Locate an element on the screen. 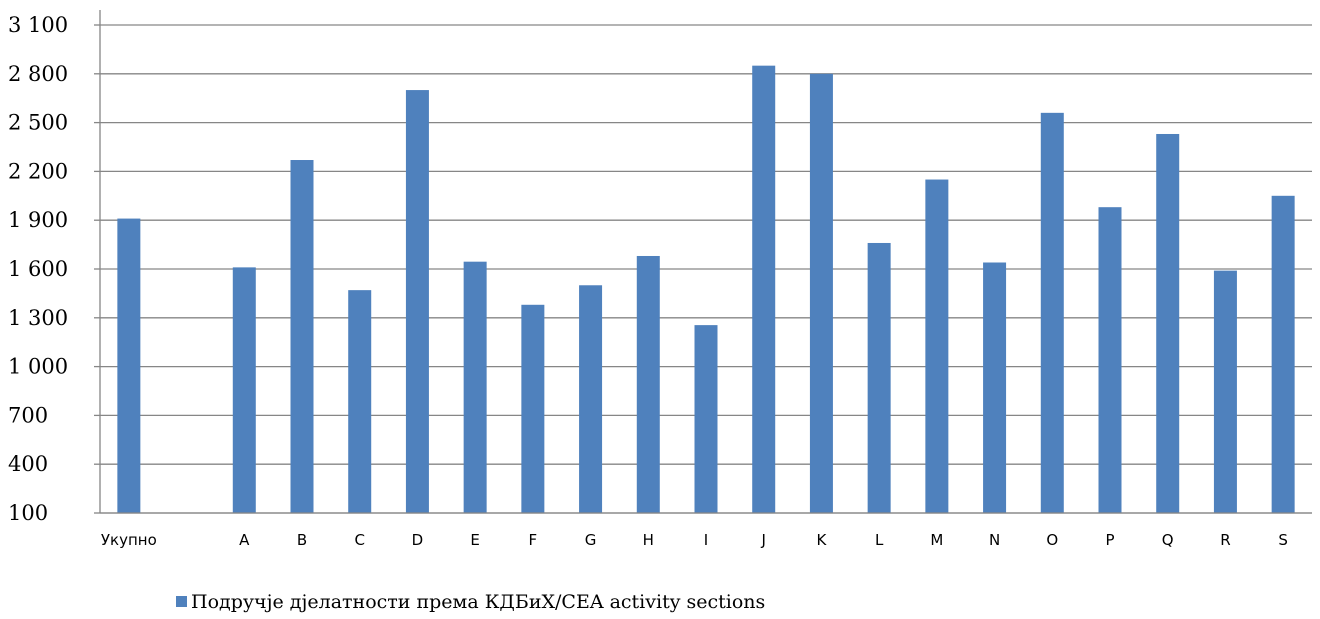 The width and height of the screenshot is (1320, 619). x-tick-label: P is located at coordinates (1109, 540).